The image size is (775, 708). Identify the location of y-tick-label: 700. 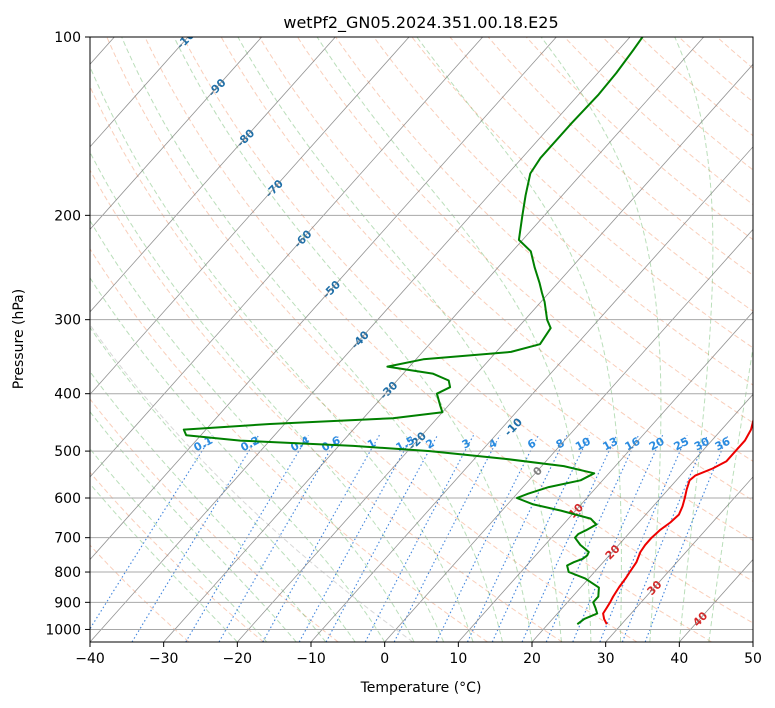
(67, 539).